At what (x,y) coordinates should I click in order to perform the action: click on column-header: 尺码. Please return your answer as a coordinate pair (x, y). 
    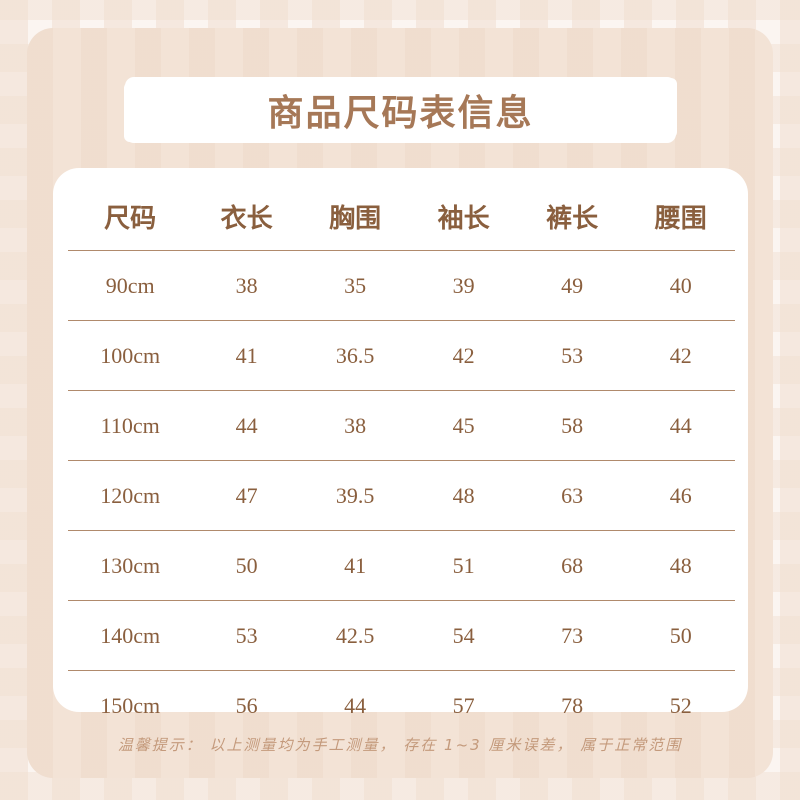
    Looking at the image, I should click on (130, 216).